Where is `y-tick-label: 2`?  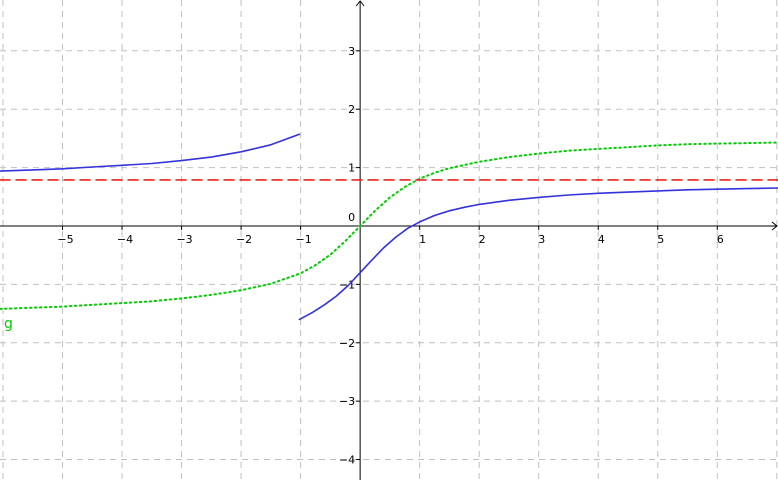
y-tick-label: 2 is located at coordinates (351, 109).